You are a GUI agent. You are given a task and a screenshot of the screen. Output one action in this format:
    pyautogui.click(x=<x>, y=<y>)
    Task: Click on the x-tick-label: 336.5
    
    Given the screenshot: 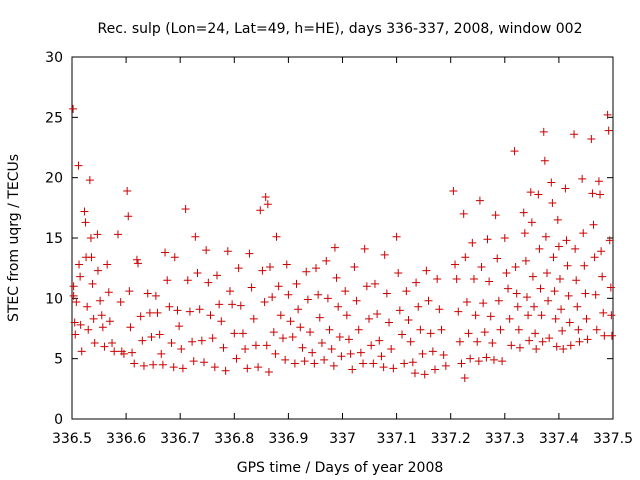 What is the action you would take?
    pyautogui.click(x=72, y=439)
    